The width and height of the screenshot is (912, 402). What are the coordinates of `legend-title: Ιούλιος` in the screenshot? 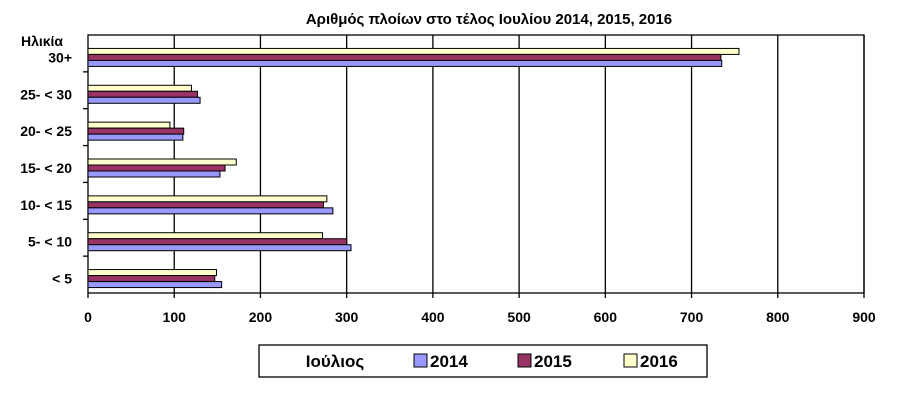 It's located at (335, 361).